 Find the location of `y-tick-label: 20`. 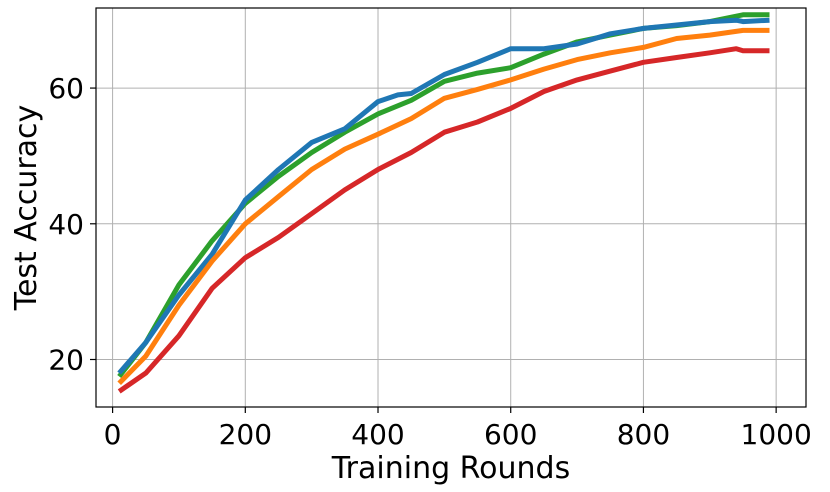

y-tick-label: 20 is located at coordinates (66, 360).